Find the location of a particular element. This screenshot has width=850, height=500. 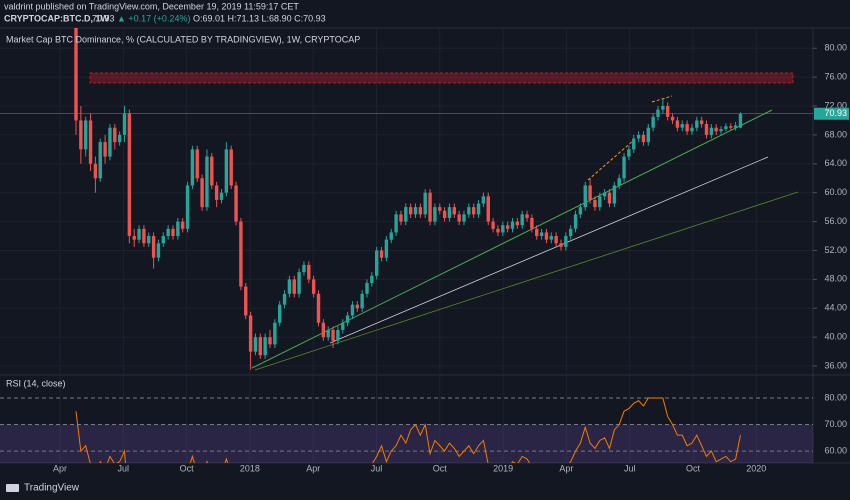

last-price-box is located at coordinates (831, 113).